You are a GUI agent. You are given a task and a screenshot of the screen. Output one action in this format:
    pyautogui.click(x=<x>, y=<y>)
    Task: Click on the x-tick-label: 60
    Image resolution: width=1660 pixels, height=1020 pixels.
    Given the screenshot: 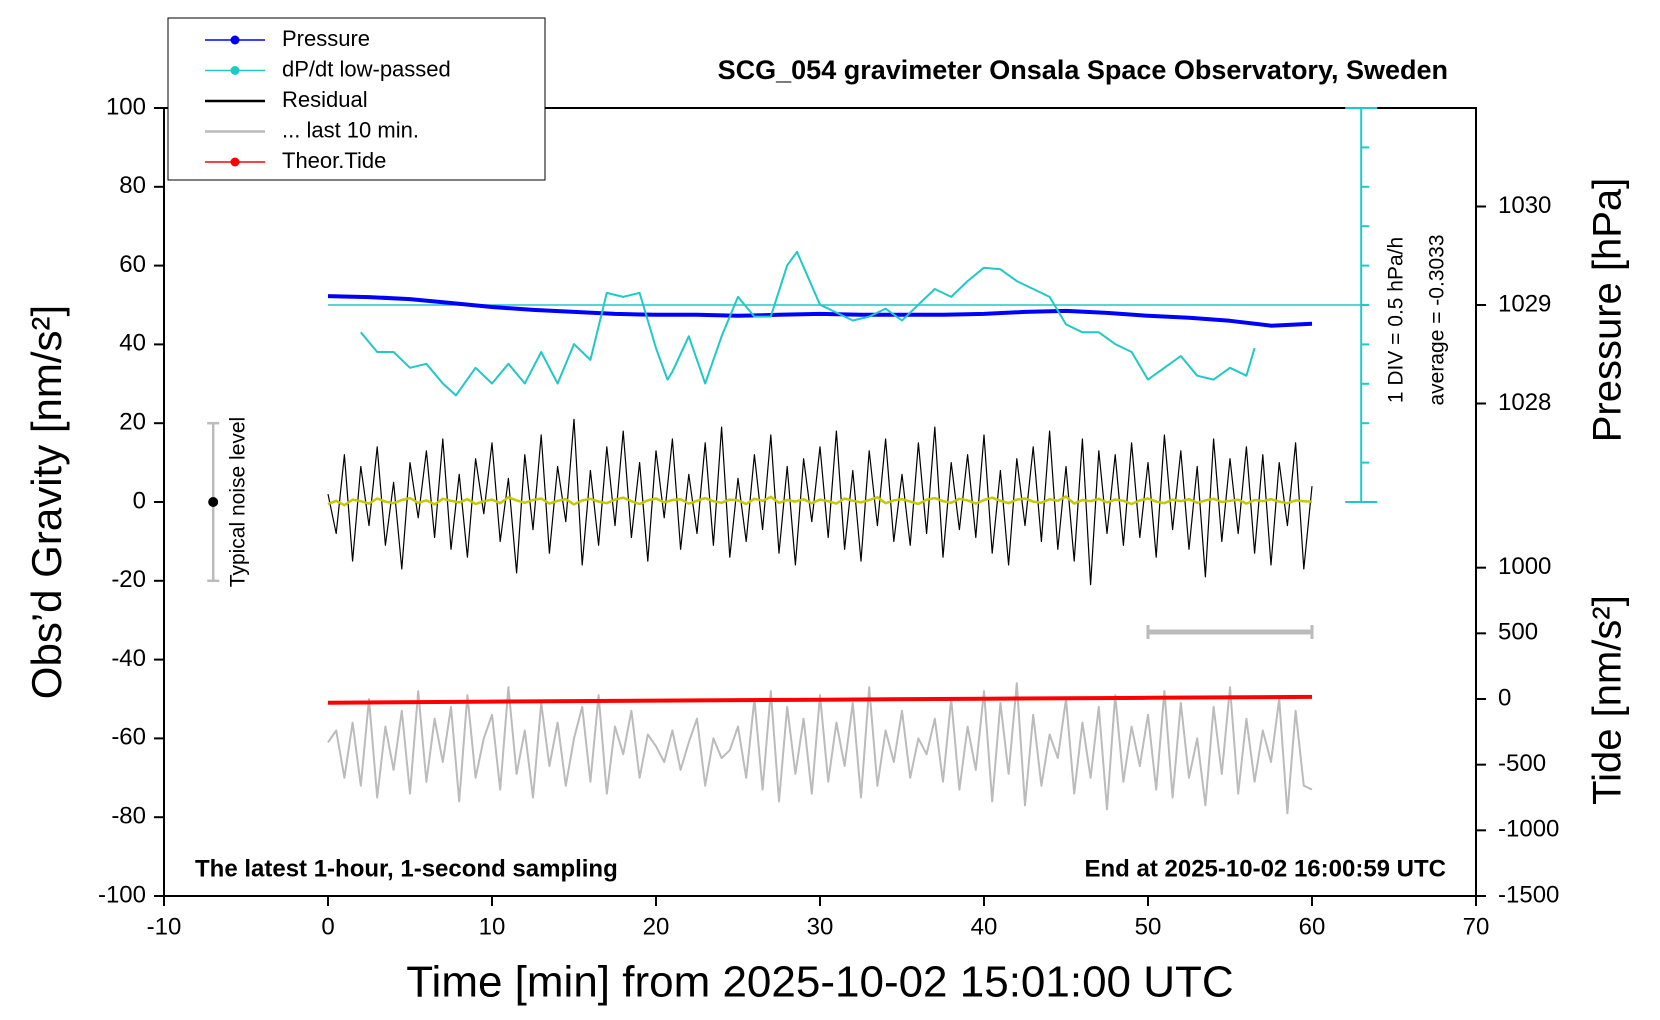 What is the action you would take?
    pyautogui.click(x=1312, y=926)
    